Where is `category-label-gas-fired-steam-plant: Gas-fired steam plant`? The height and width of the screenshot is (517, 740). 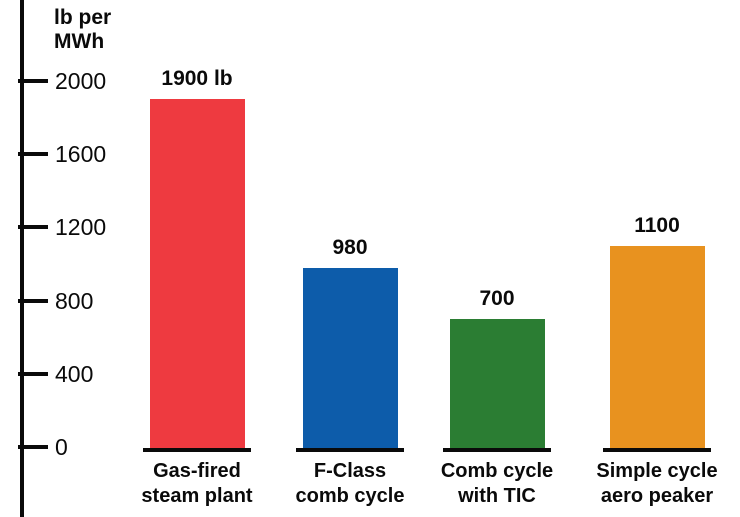 category-label-gas-fired-steam-plant: Gas-fired steam plant is located at coordinates (197, 484).